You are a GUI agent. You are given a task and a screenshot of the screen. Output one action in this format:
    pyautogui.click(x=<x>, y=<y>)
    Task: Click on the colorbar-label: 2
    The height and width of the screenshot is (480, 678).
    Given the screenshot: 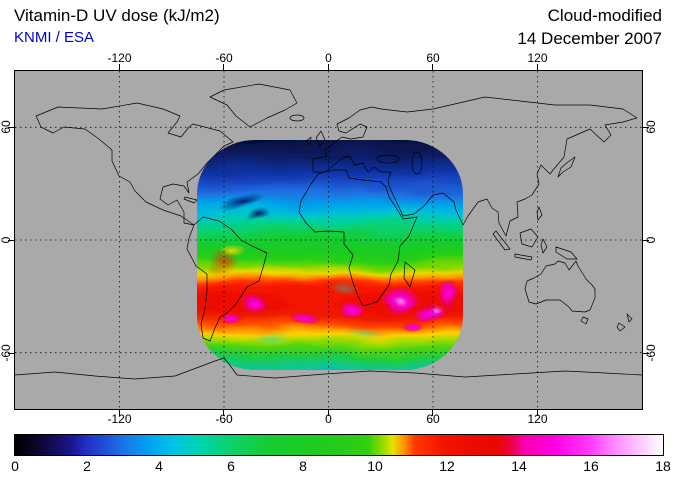 What is the action you would take?
    pyautogui.click(x=87, y=466)
    